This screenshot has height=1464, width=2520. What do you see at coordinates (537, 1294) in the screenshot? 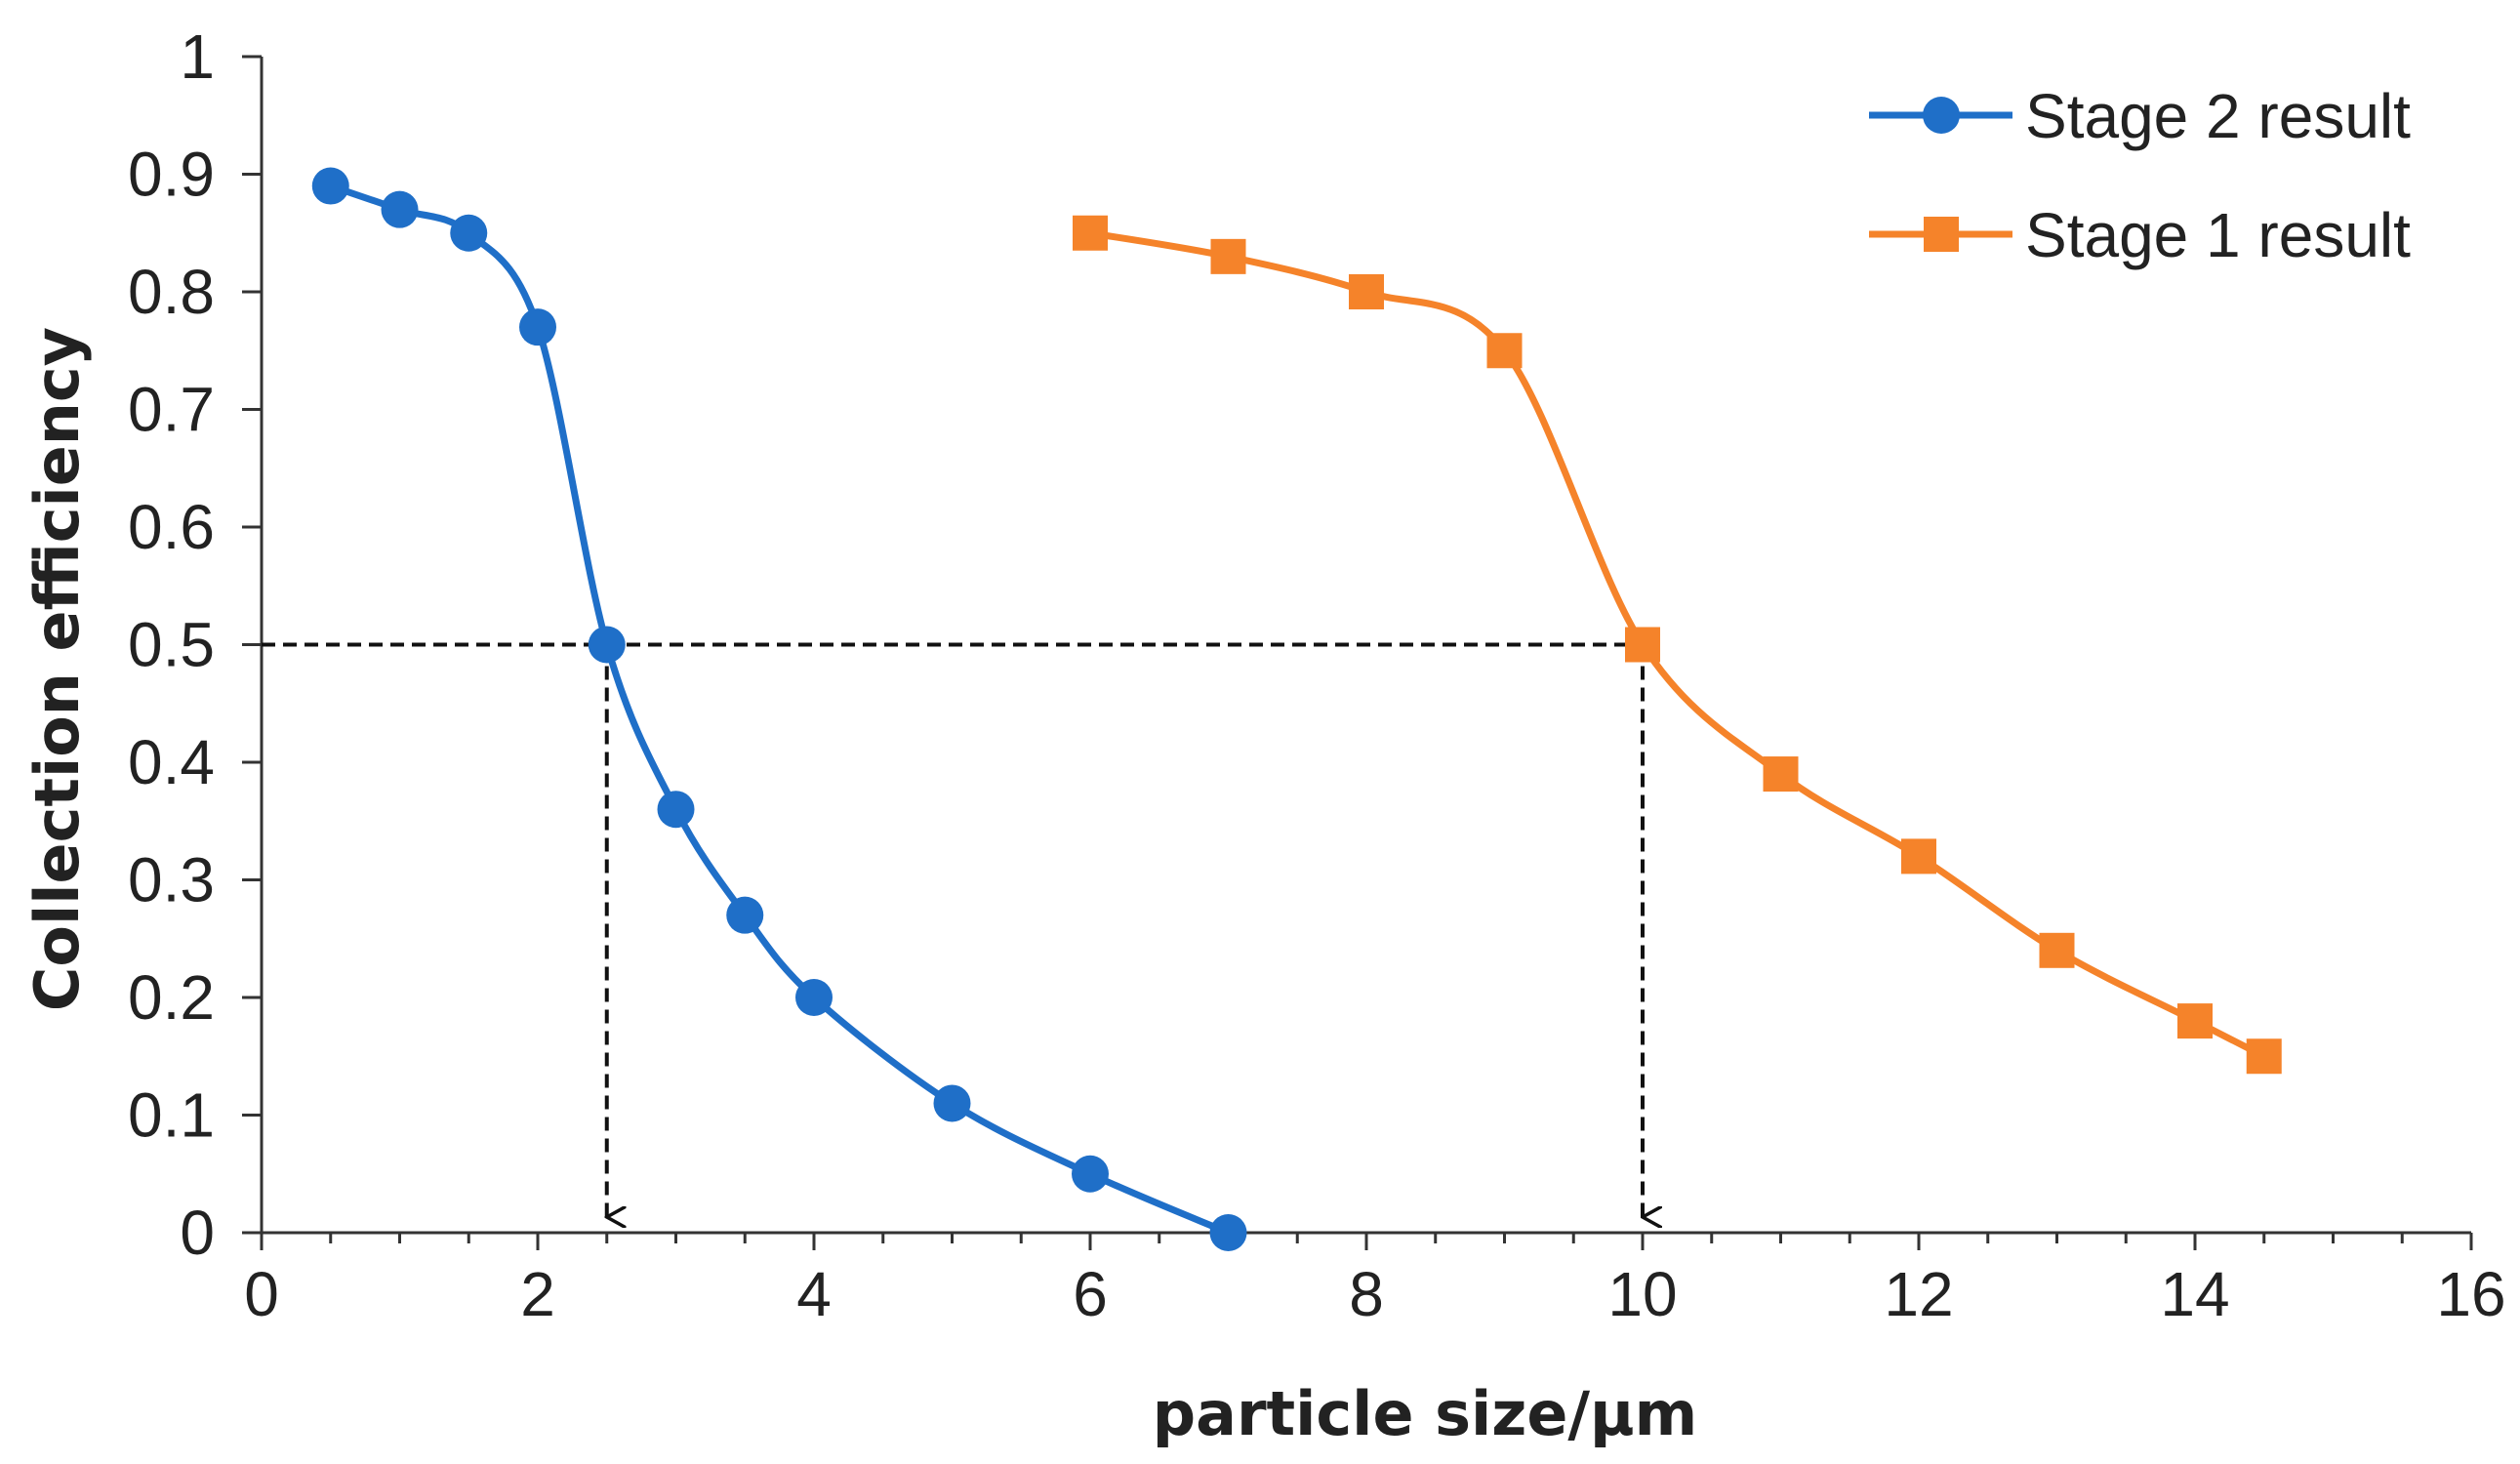
I see `x-tick-label: 2` at bounding box center [537, 1294].